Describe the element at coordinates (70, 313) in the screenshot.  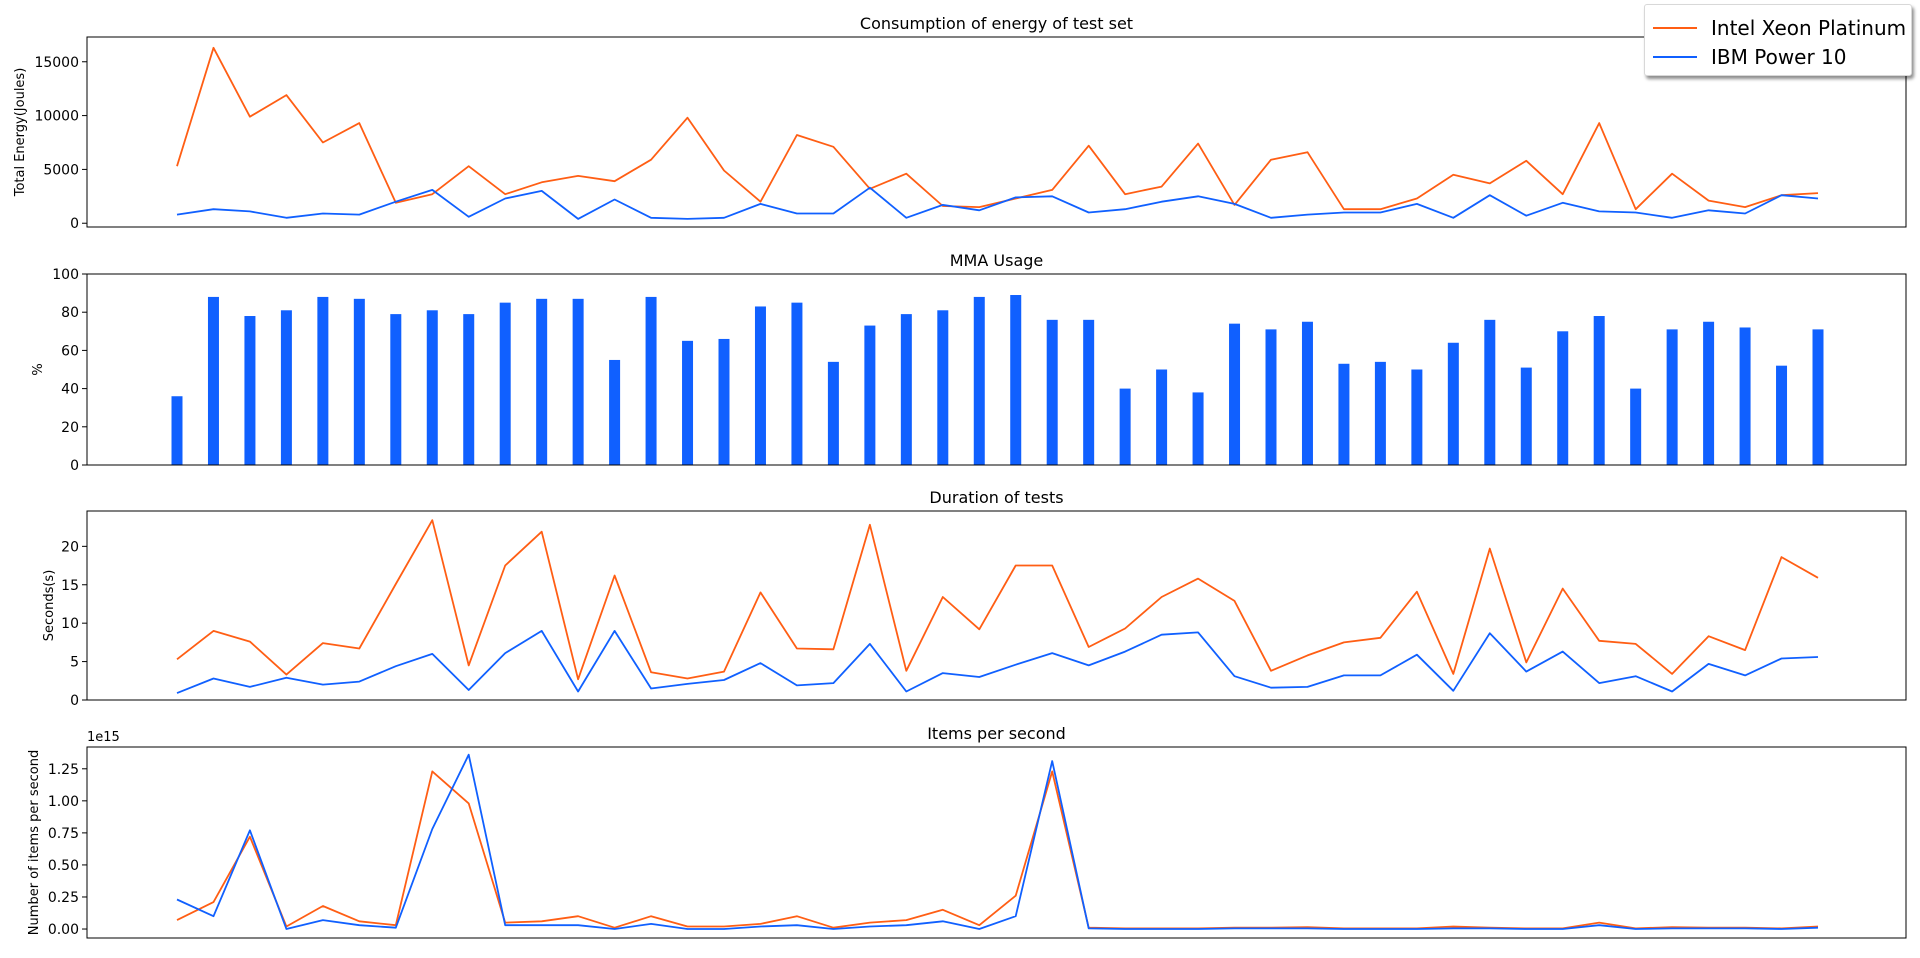
I see `y-tick-label: 80` at that location.